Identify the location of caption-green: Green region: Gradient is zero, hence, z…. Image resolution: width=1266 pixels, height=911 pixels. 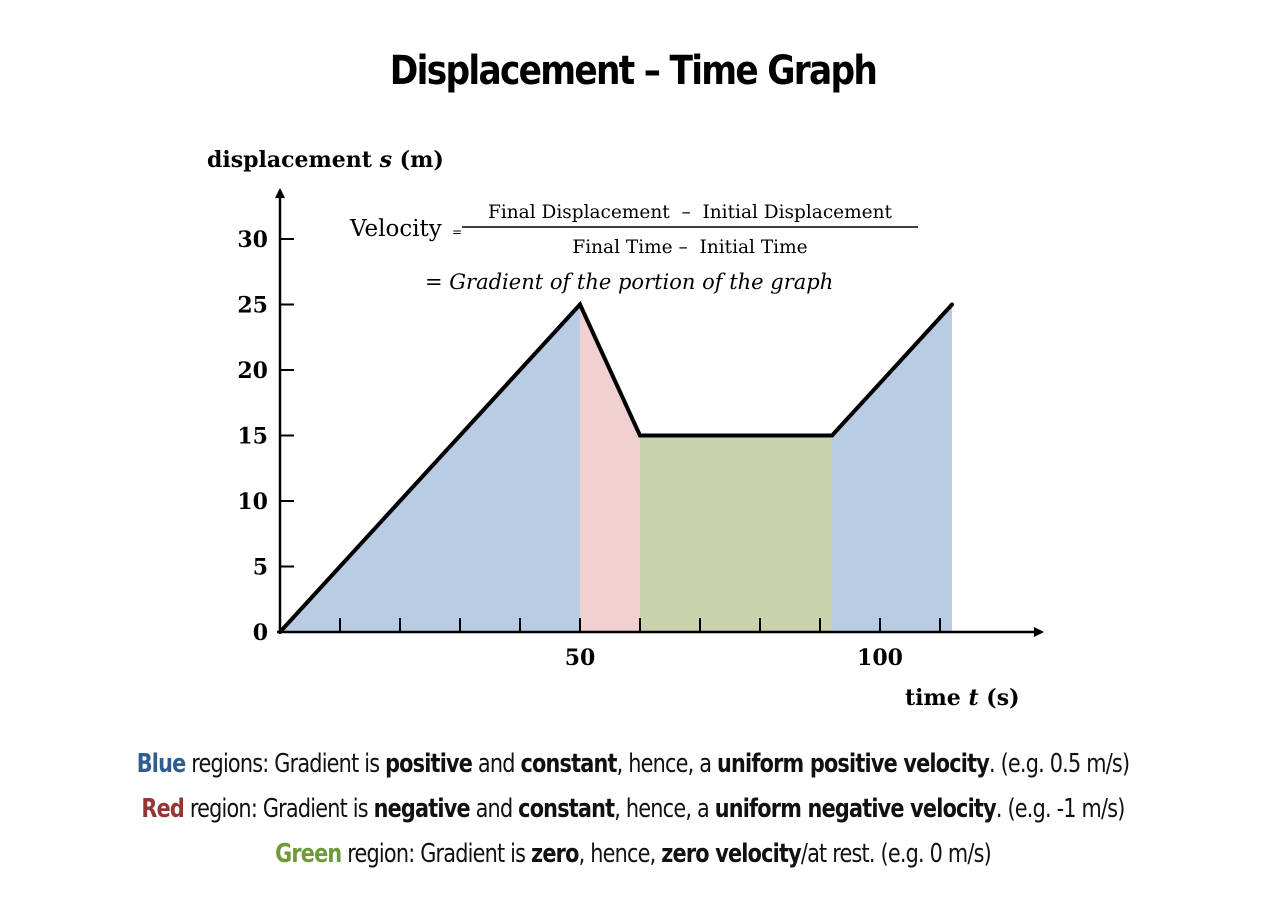
(633, 854).